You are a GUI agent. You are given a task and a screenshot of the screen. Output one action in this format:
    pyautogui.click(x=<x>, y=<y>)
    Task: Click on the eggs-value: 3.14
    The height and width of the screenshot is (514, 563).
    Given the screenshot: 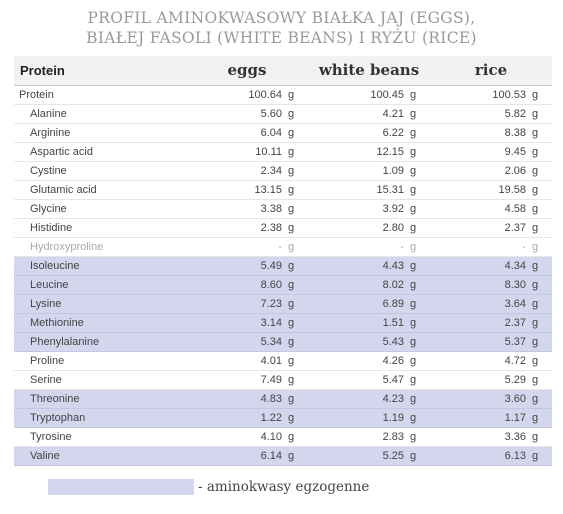 What is the action you would take?
    pyautogui.click(x=271, y=322)
    